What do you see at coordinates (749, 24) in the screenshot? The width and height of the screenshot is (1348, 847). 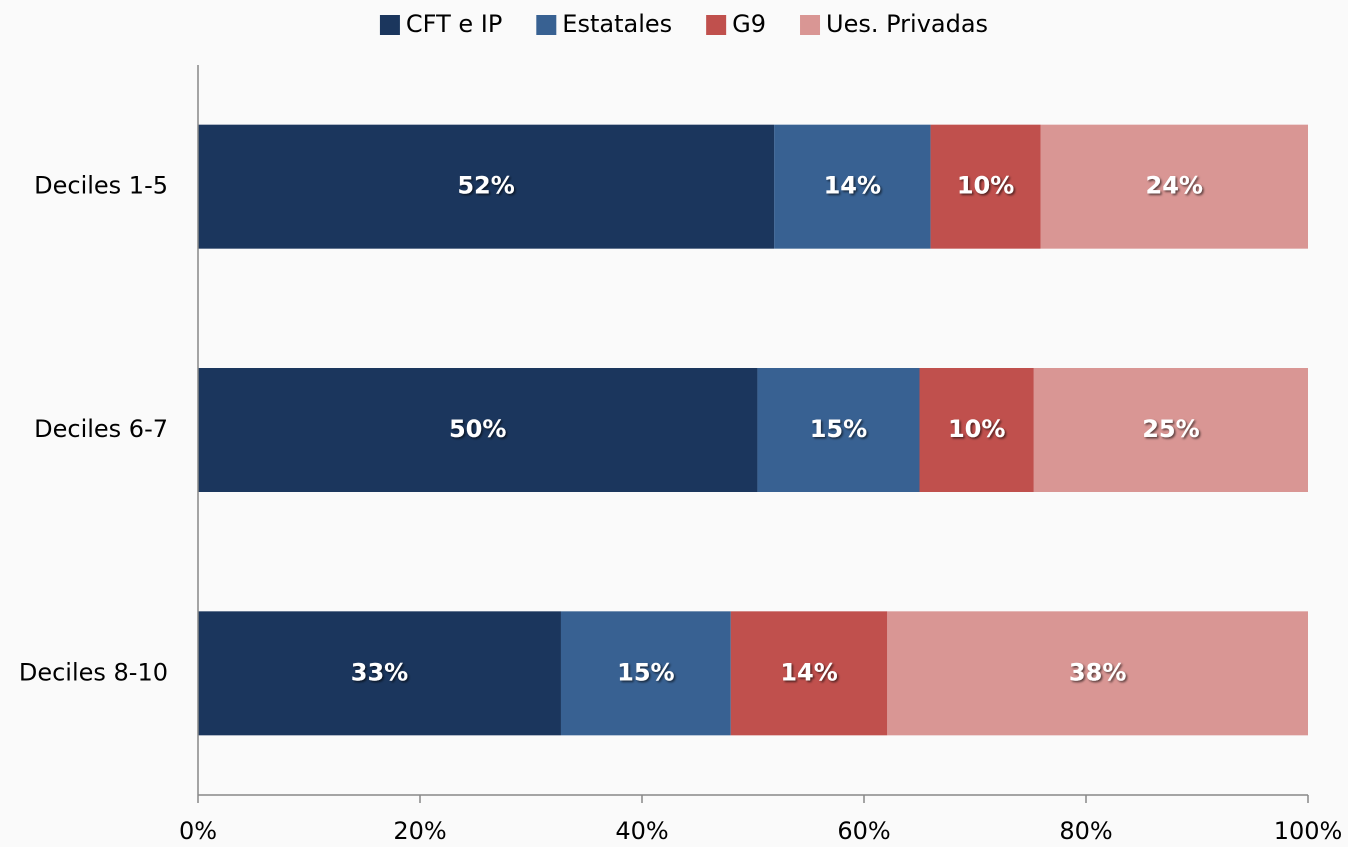 I see `legend-label: G9` at bounding box center [749, 24].